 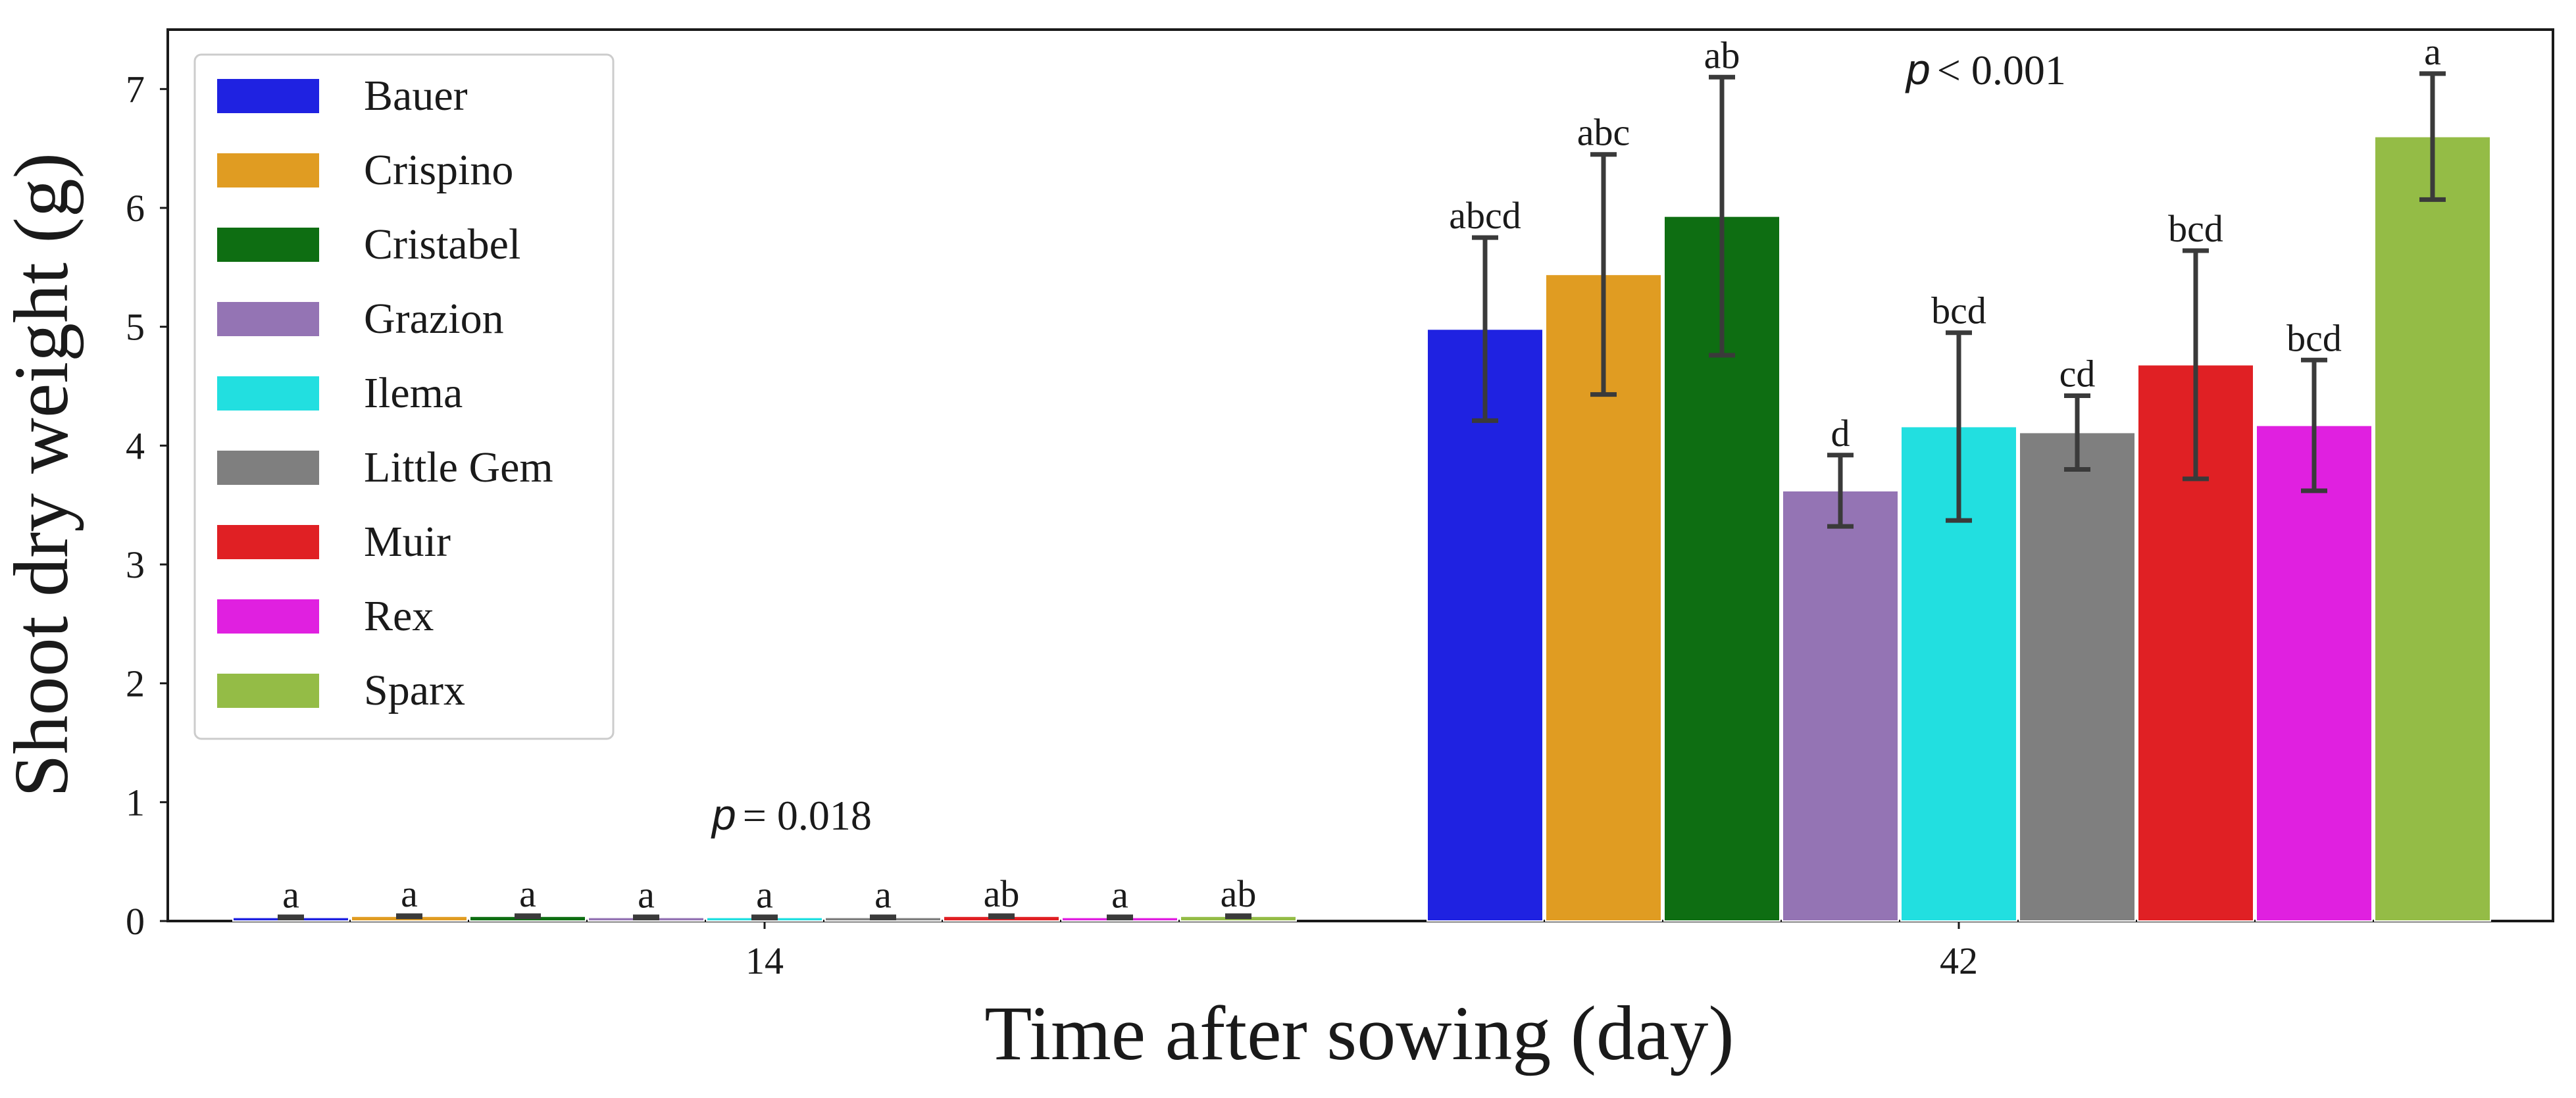 What do you see at coordinates (361, 319) in the screenshot?
I see `legend-item-grazion: Grazion` at bounding box center [361, 319].